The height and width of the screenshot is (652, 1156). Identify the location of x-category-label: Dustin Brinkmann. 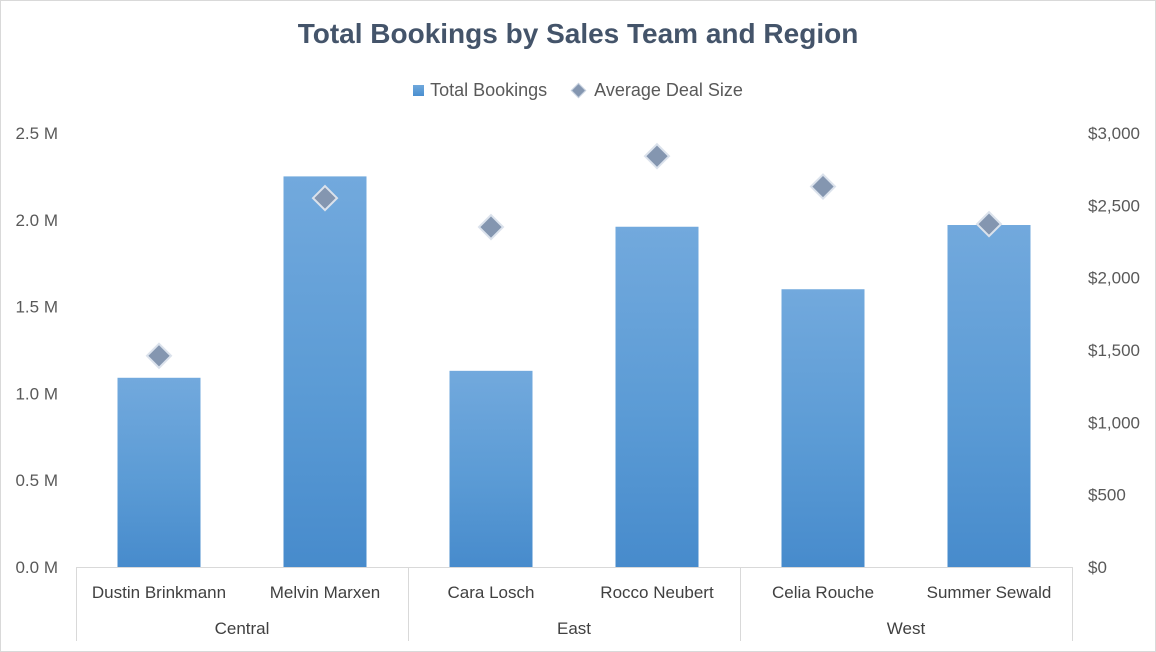
(159, 592).